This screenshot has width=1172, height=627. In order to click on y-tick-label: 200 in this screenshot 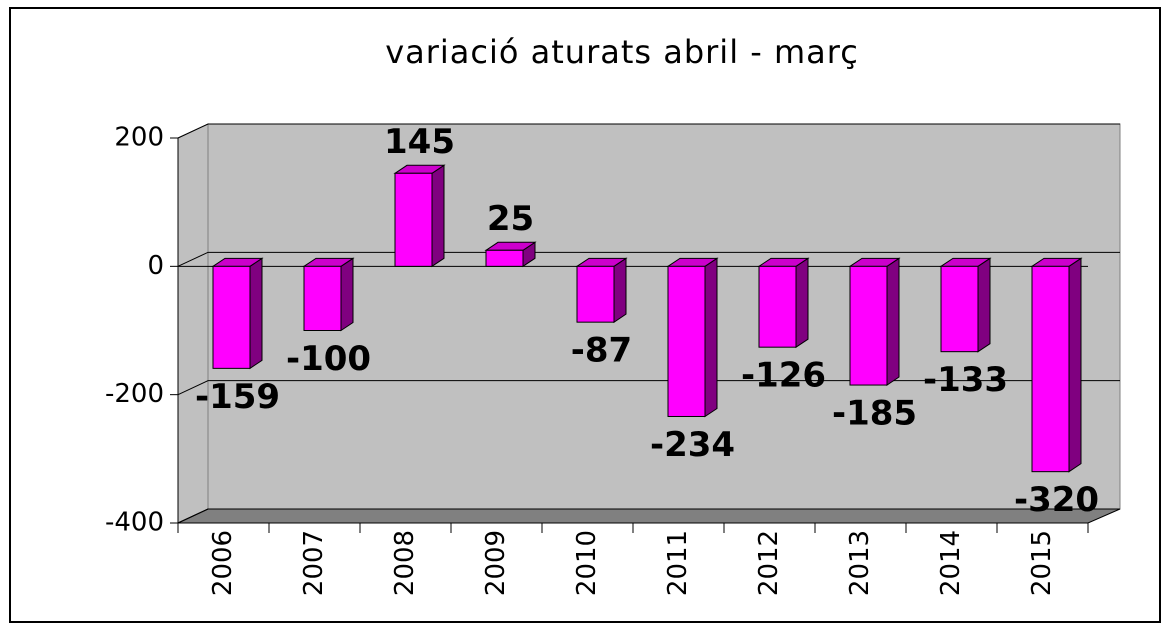, I will do `click(139, 138)`.